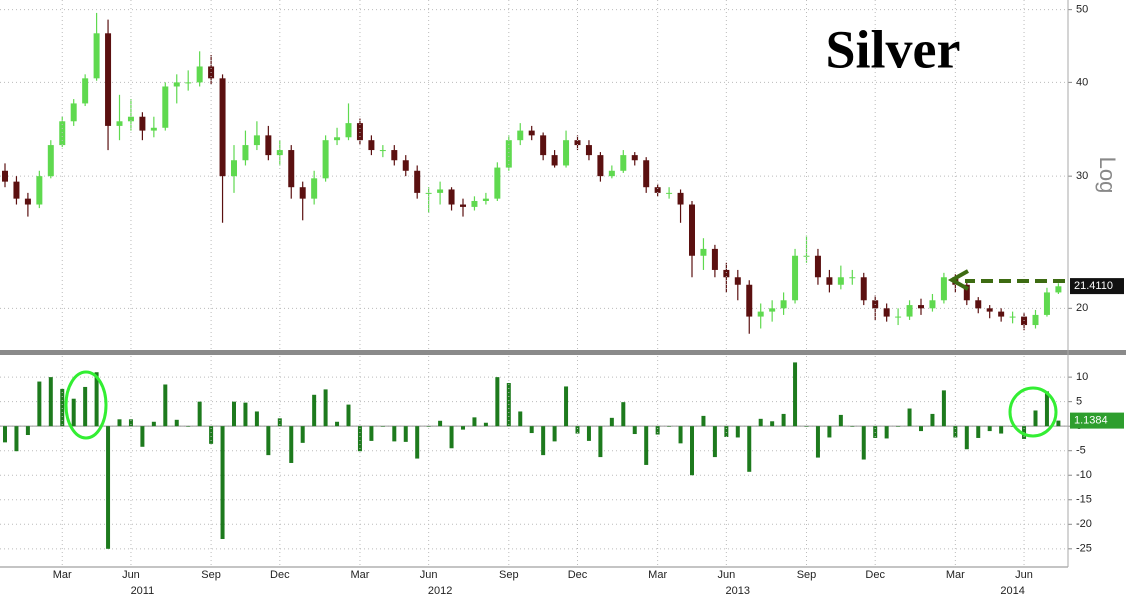 This screenshot has width=1126, height=600. What do you see at coordinates (440, 591) in the screenshot?
I see `x-year-label: 2012` at bounding box center [440, 591].